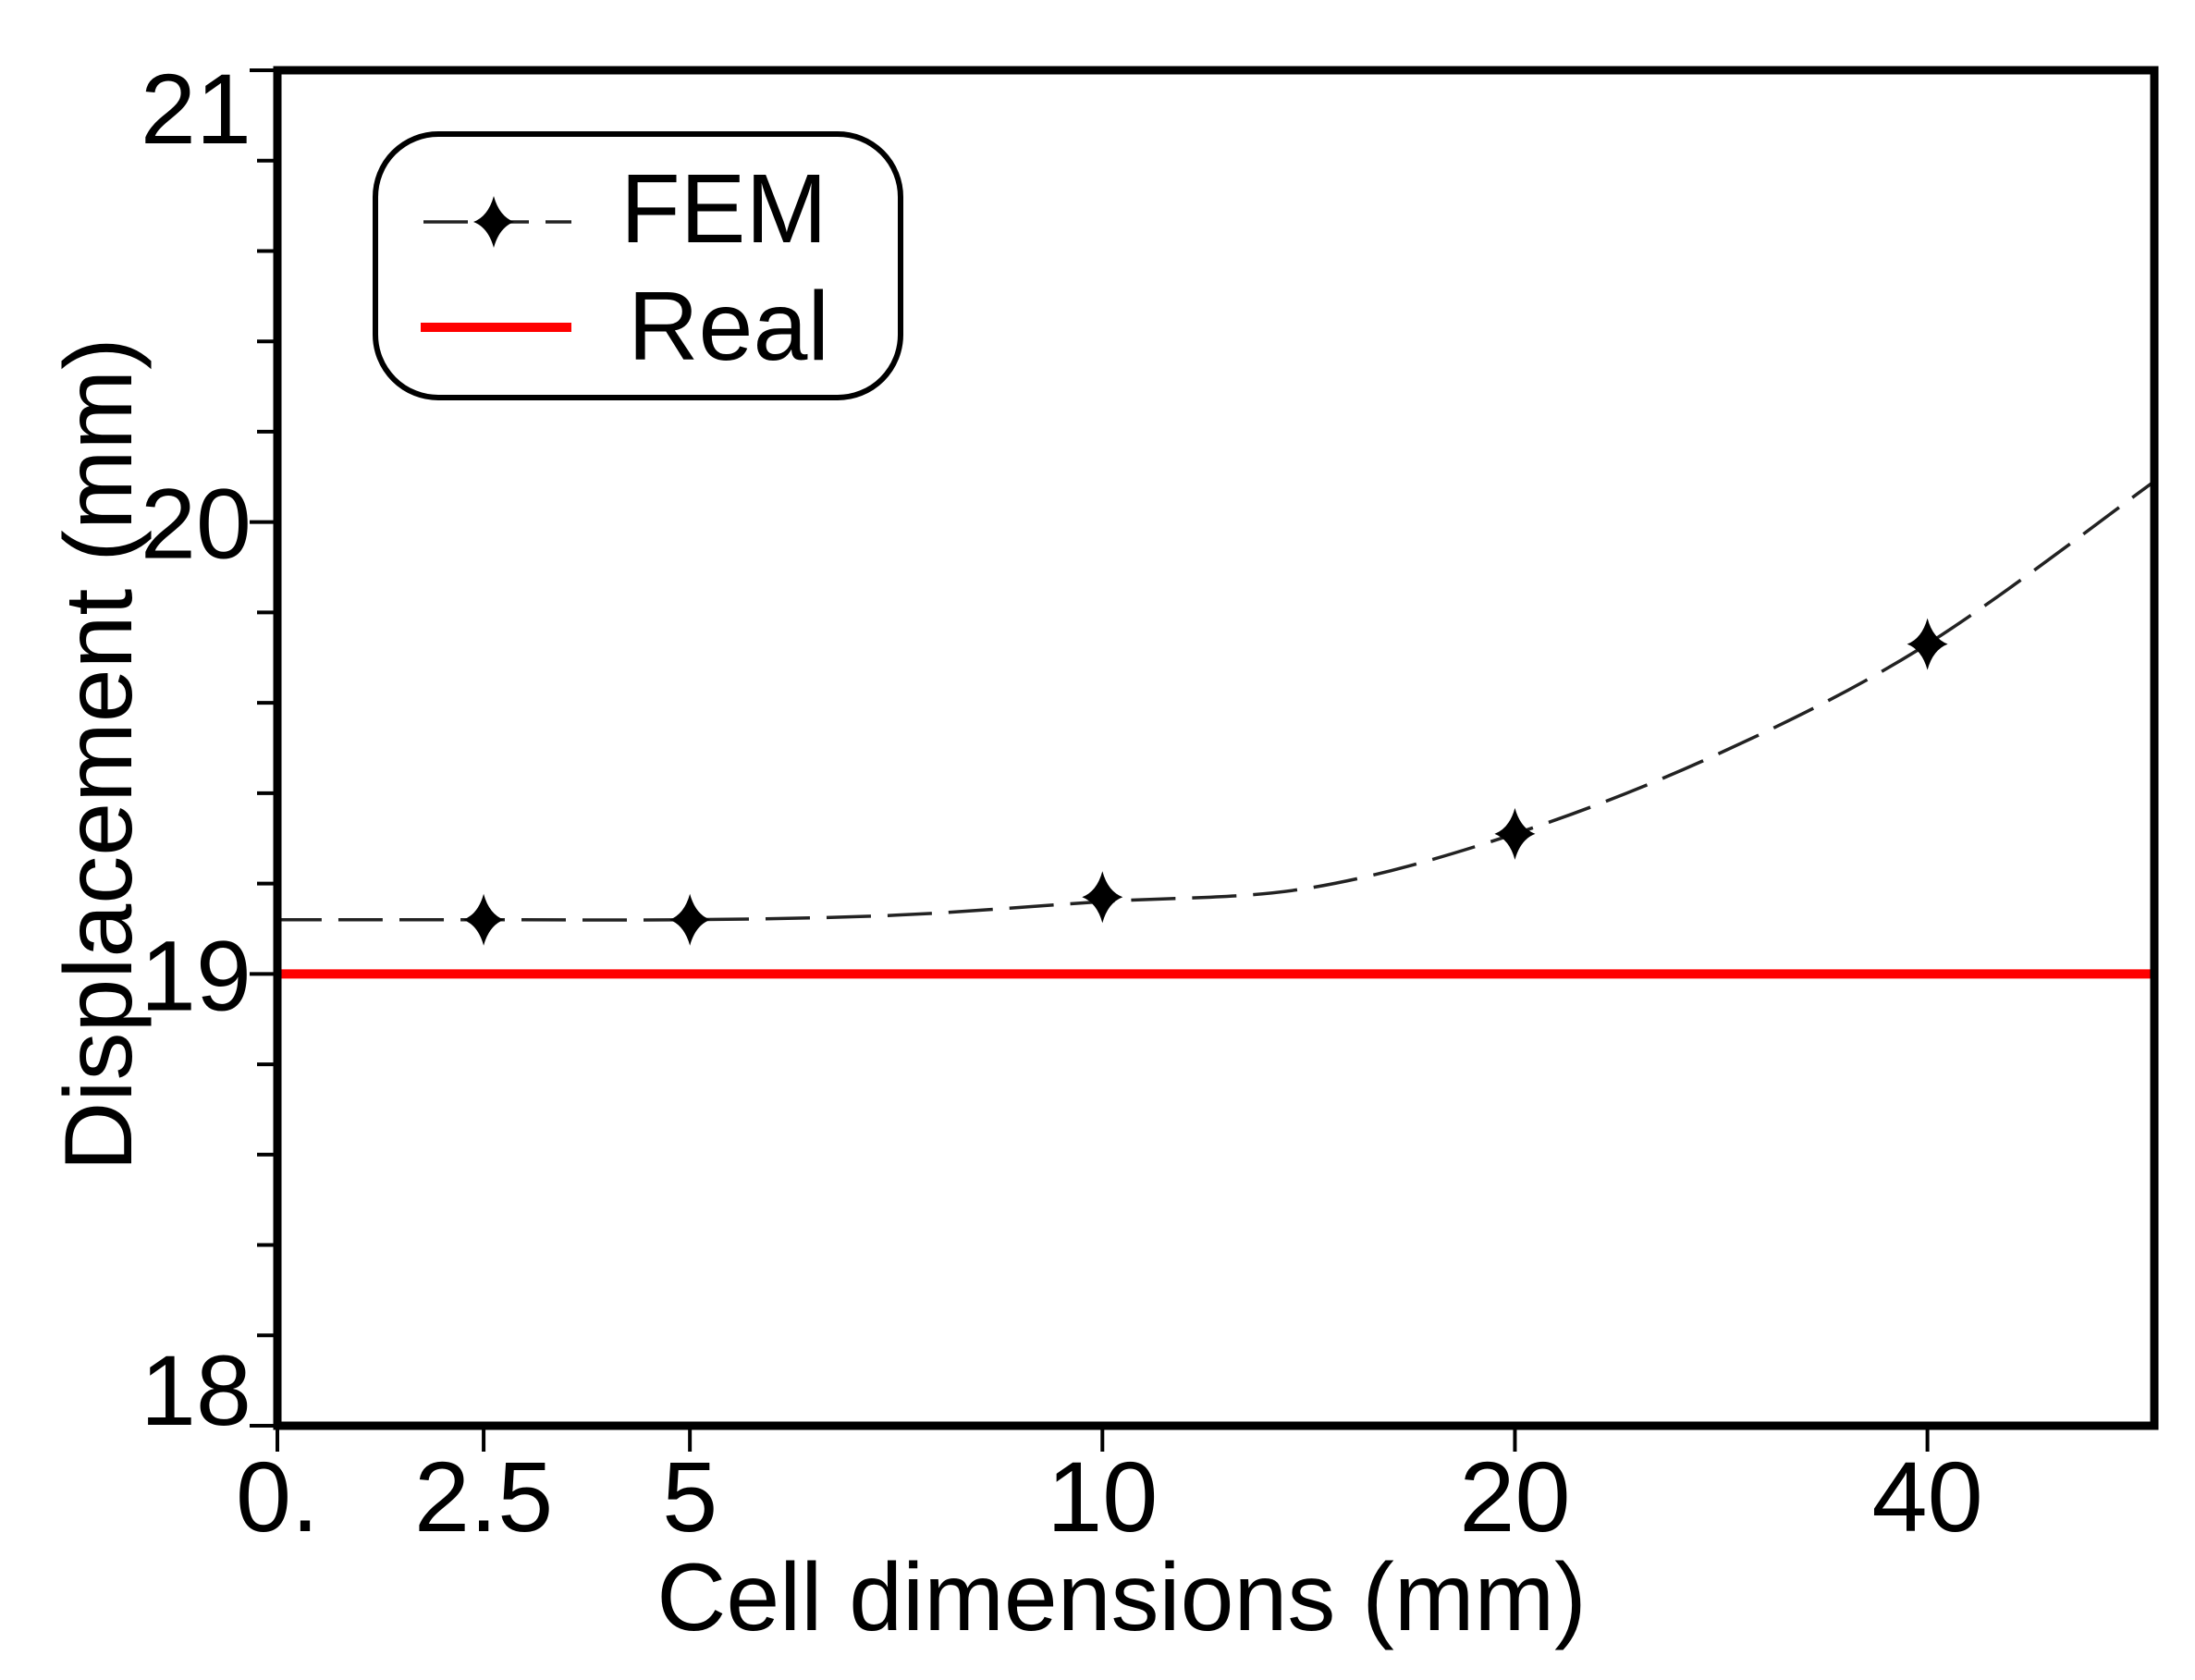 The image size is (2195, 1680). What do you see at coordinates (196, 524) in the screenshot?
I see `y-tick-label: 20` at bounding box center [196, 524].